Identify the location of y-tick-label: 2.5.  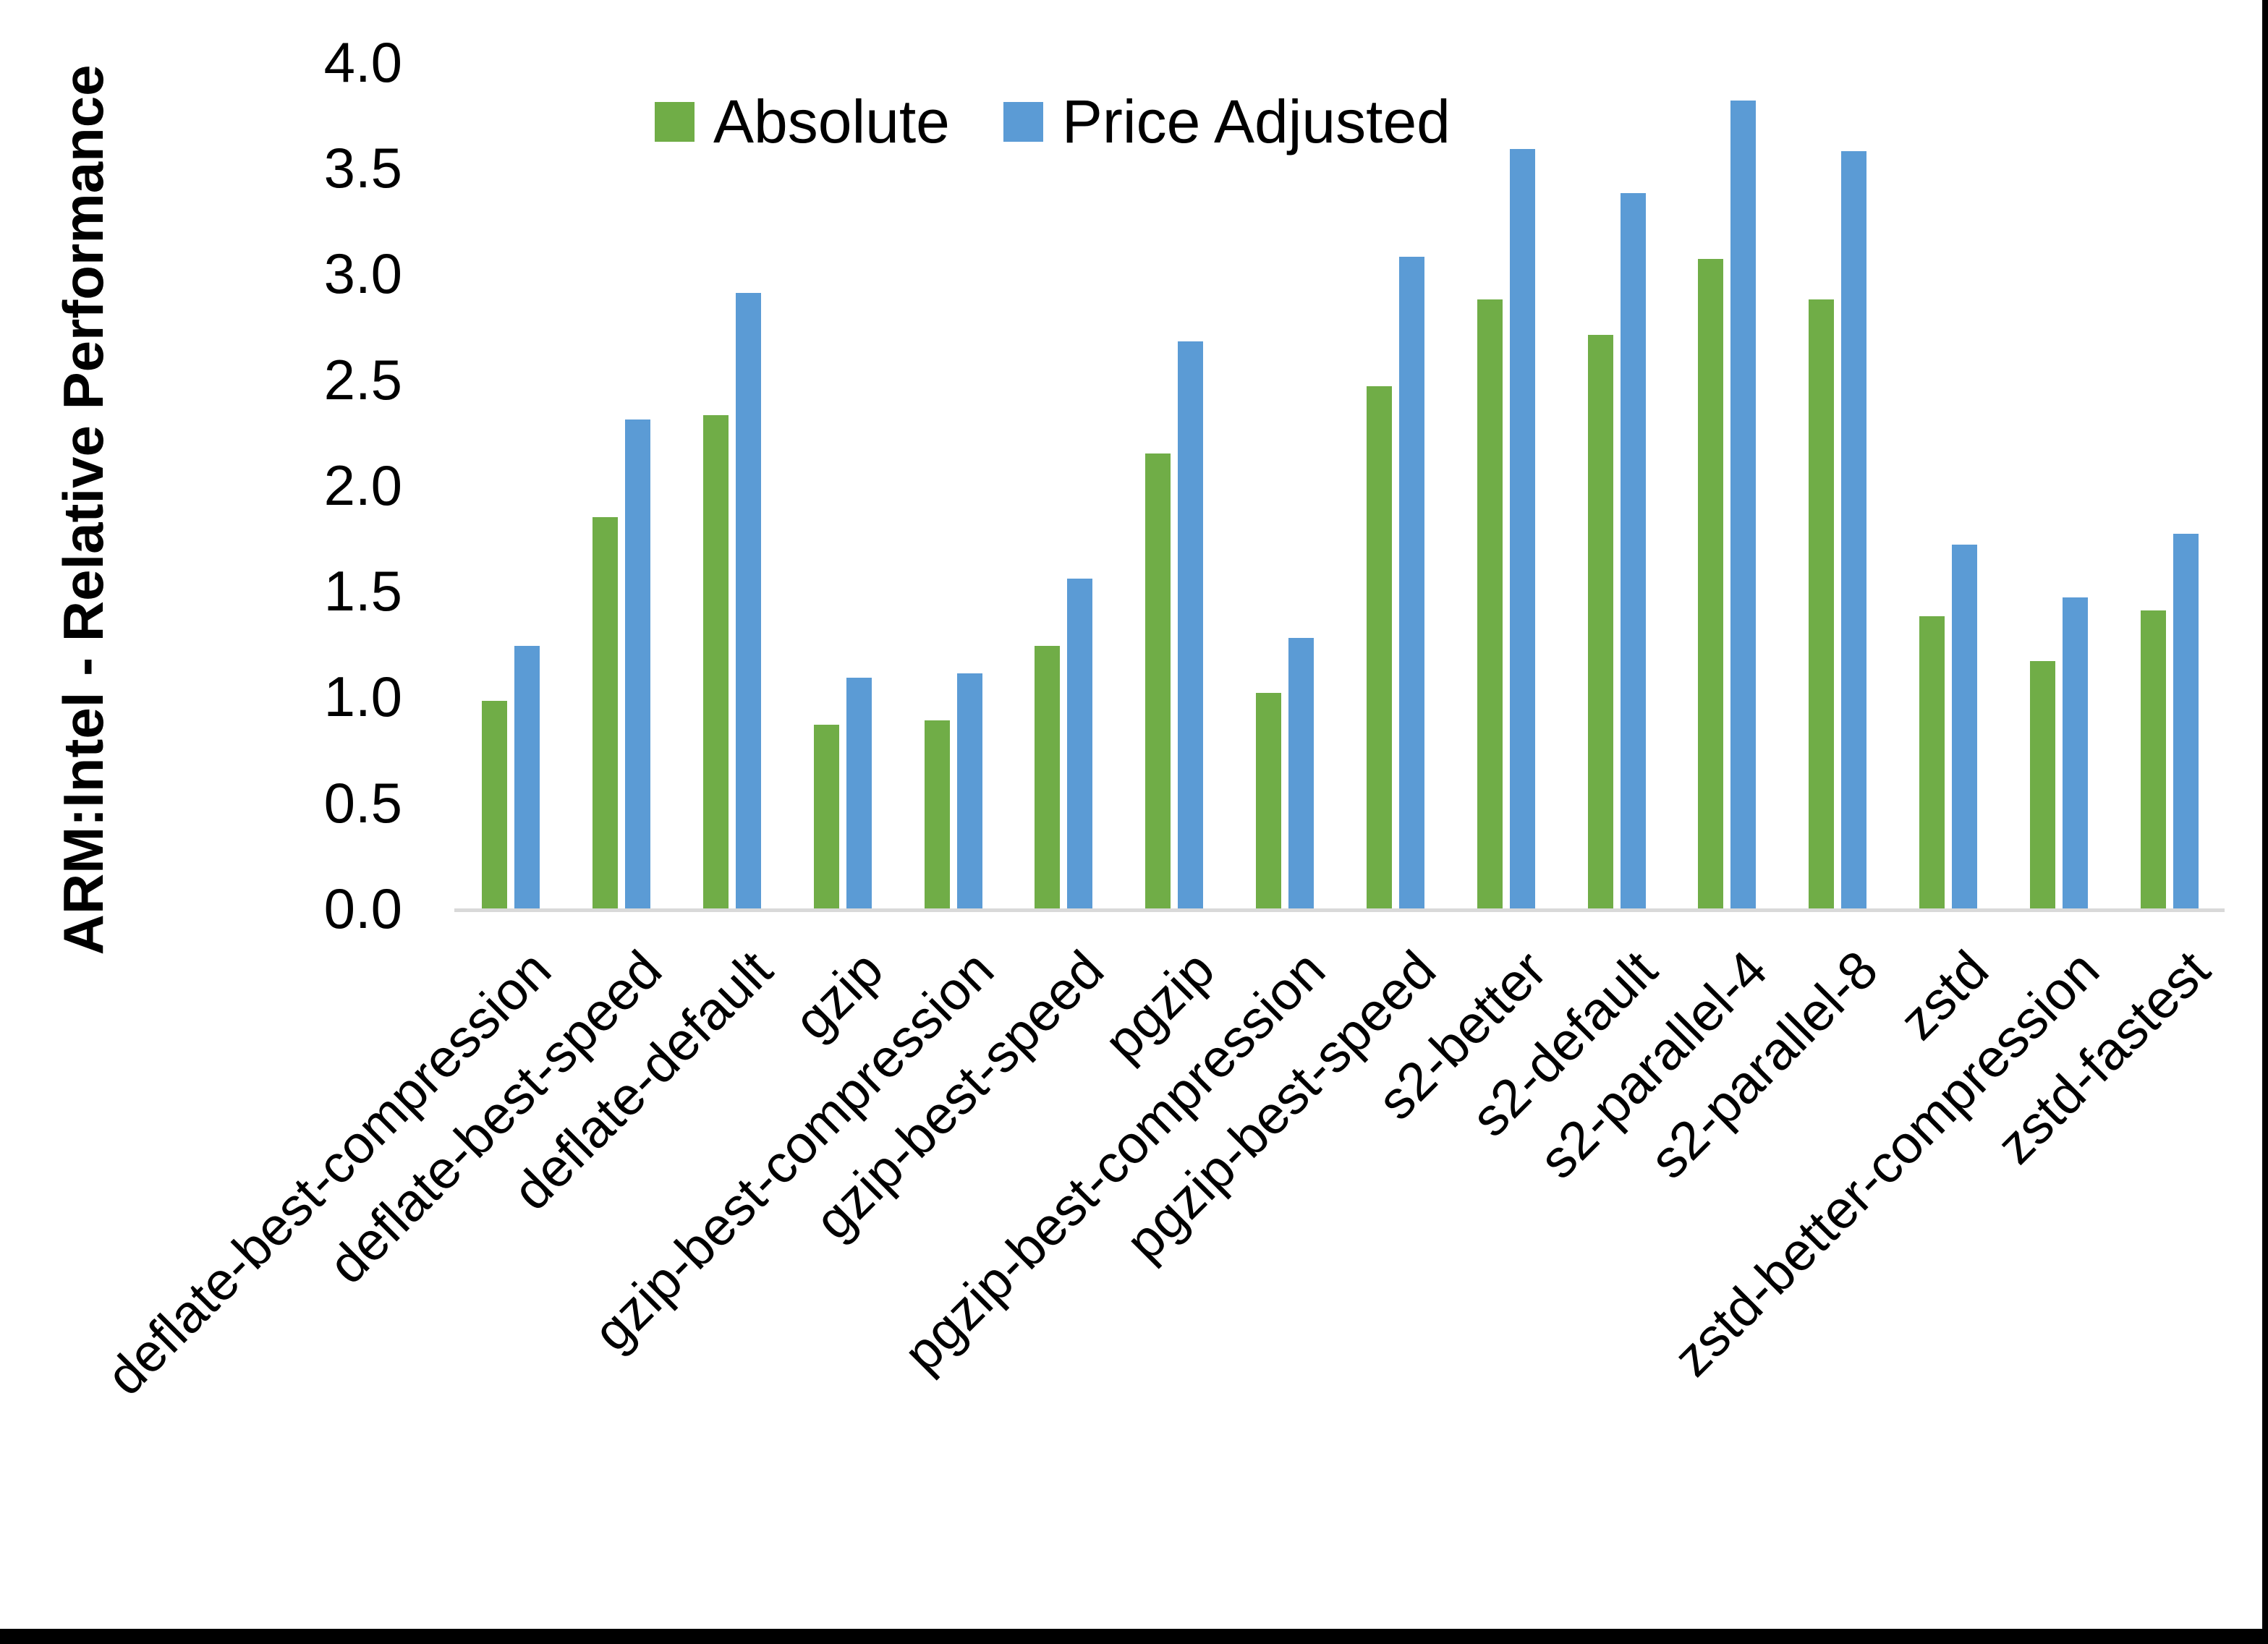
(362, 380).